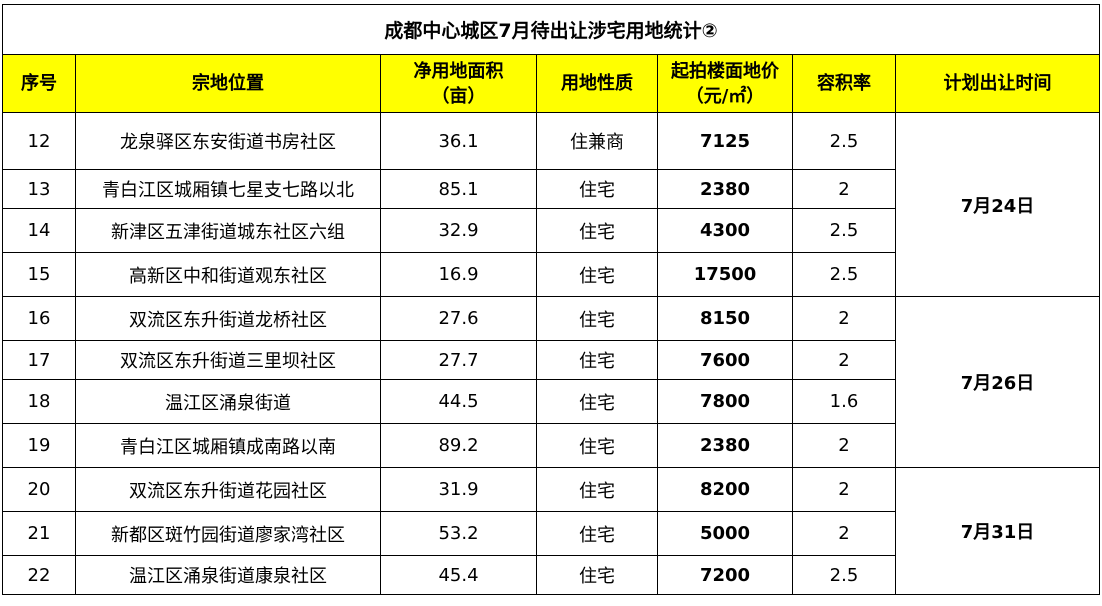 This screenshot has height=606, width=1102. I want to click on location-cell: 温江区涌泉街道康泉社区, so click(228, 575).